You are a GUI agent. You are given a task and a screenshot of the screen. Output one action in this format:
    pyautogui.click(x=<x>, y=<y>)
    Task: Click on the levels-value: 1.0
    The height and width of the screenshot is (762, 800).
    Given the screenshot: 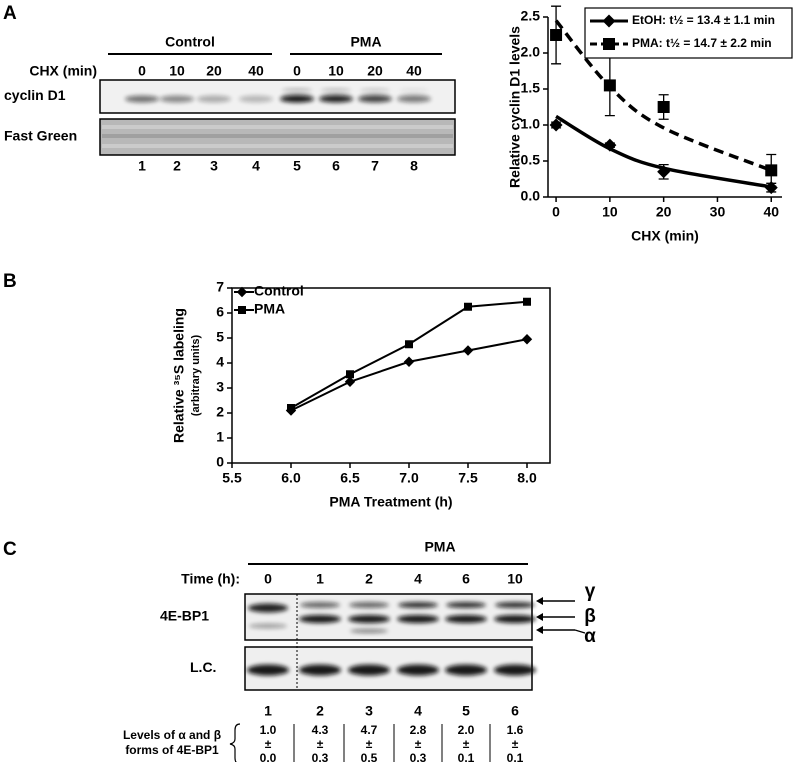 What is the action you would take?
    pyautogui.click(x=268, y=730)
    